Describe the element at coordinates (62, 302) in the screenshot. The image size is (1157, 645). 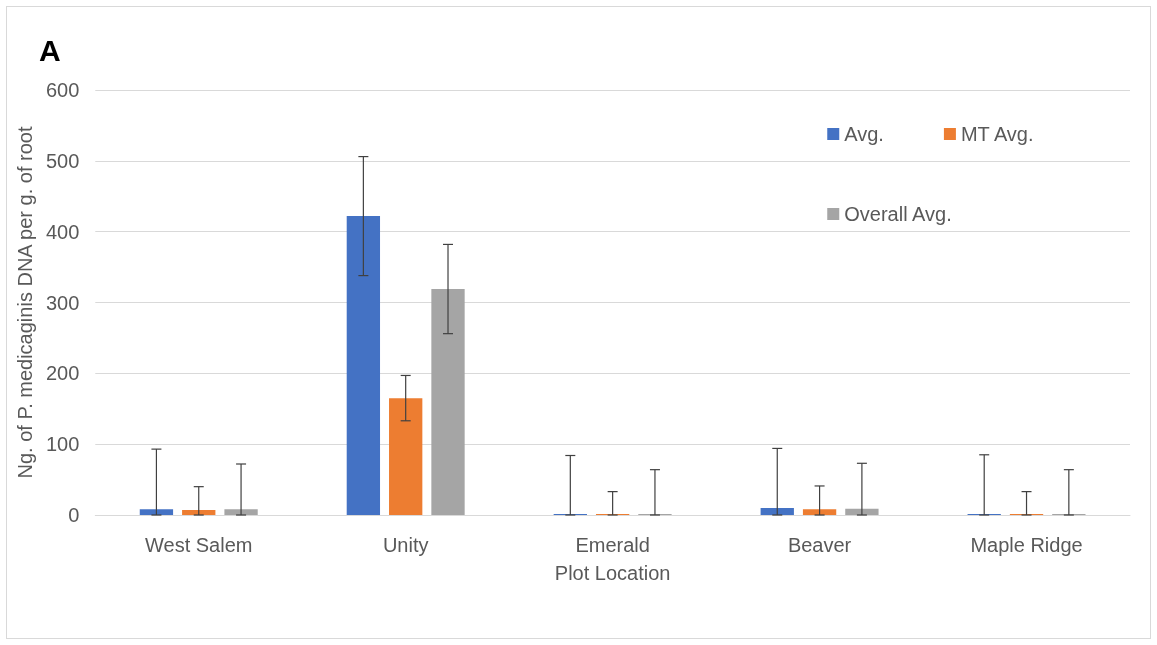
I see `y-tick-label: 300` at that location.